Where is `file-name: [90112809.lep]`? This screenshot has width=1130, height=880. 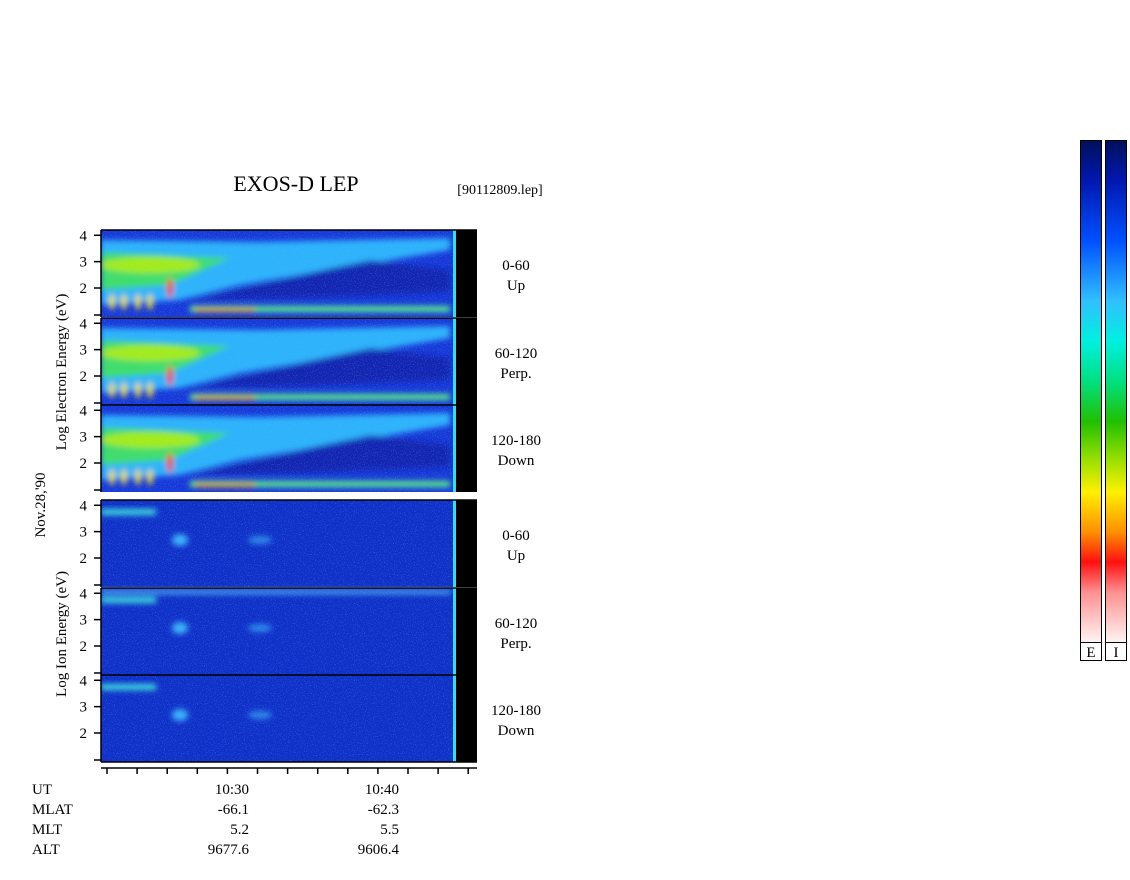 file-name: [90112809.lep] is located at coordinates (499, 190).